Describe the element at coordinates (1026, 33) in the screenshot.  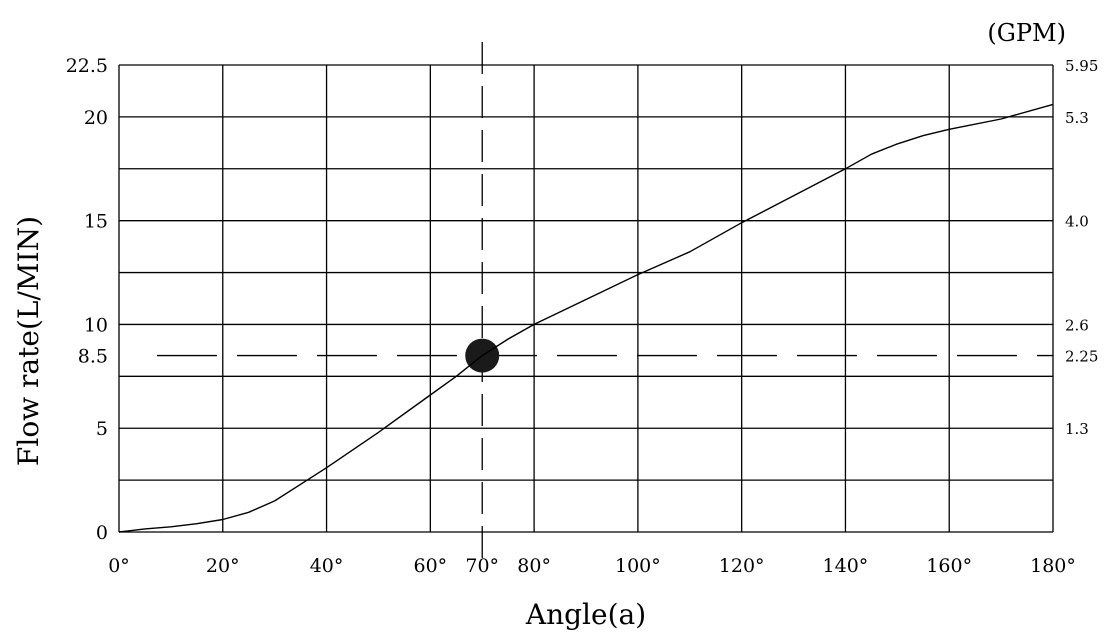
I see `y2-axis-unit-label: (GPM)` at that location.